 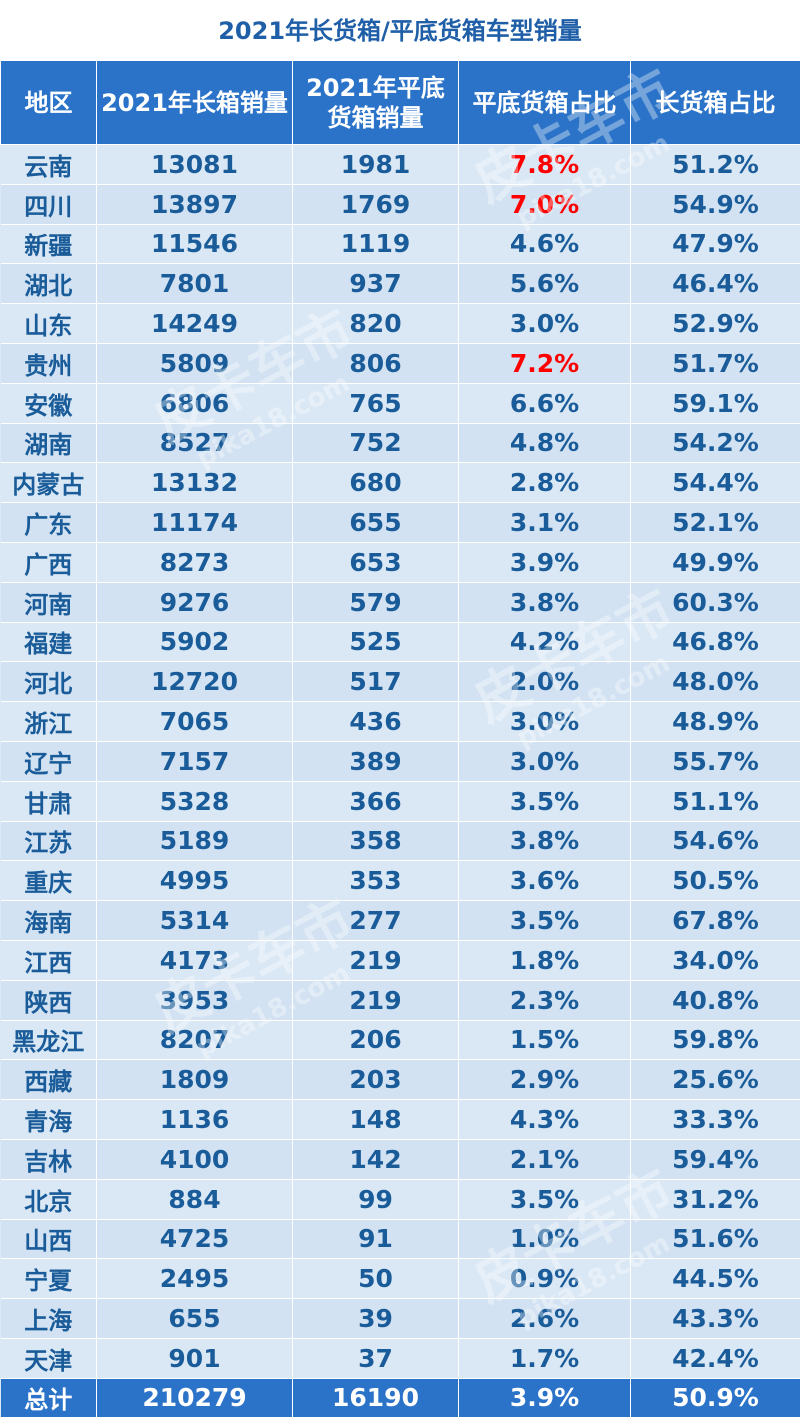 I want to click on table-header-row: 地区 2021年长箱销量 2021年平底货箱销量 平底货箱占比 长货箱占比, so click(x=400, y=103).